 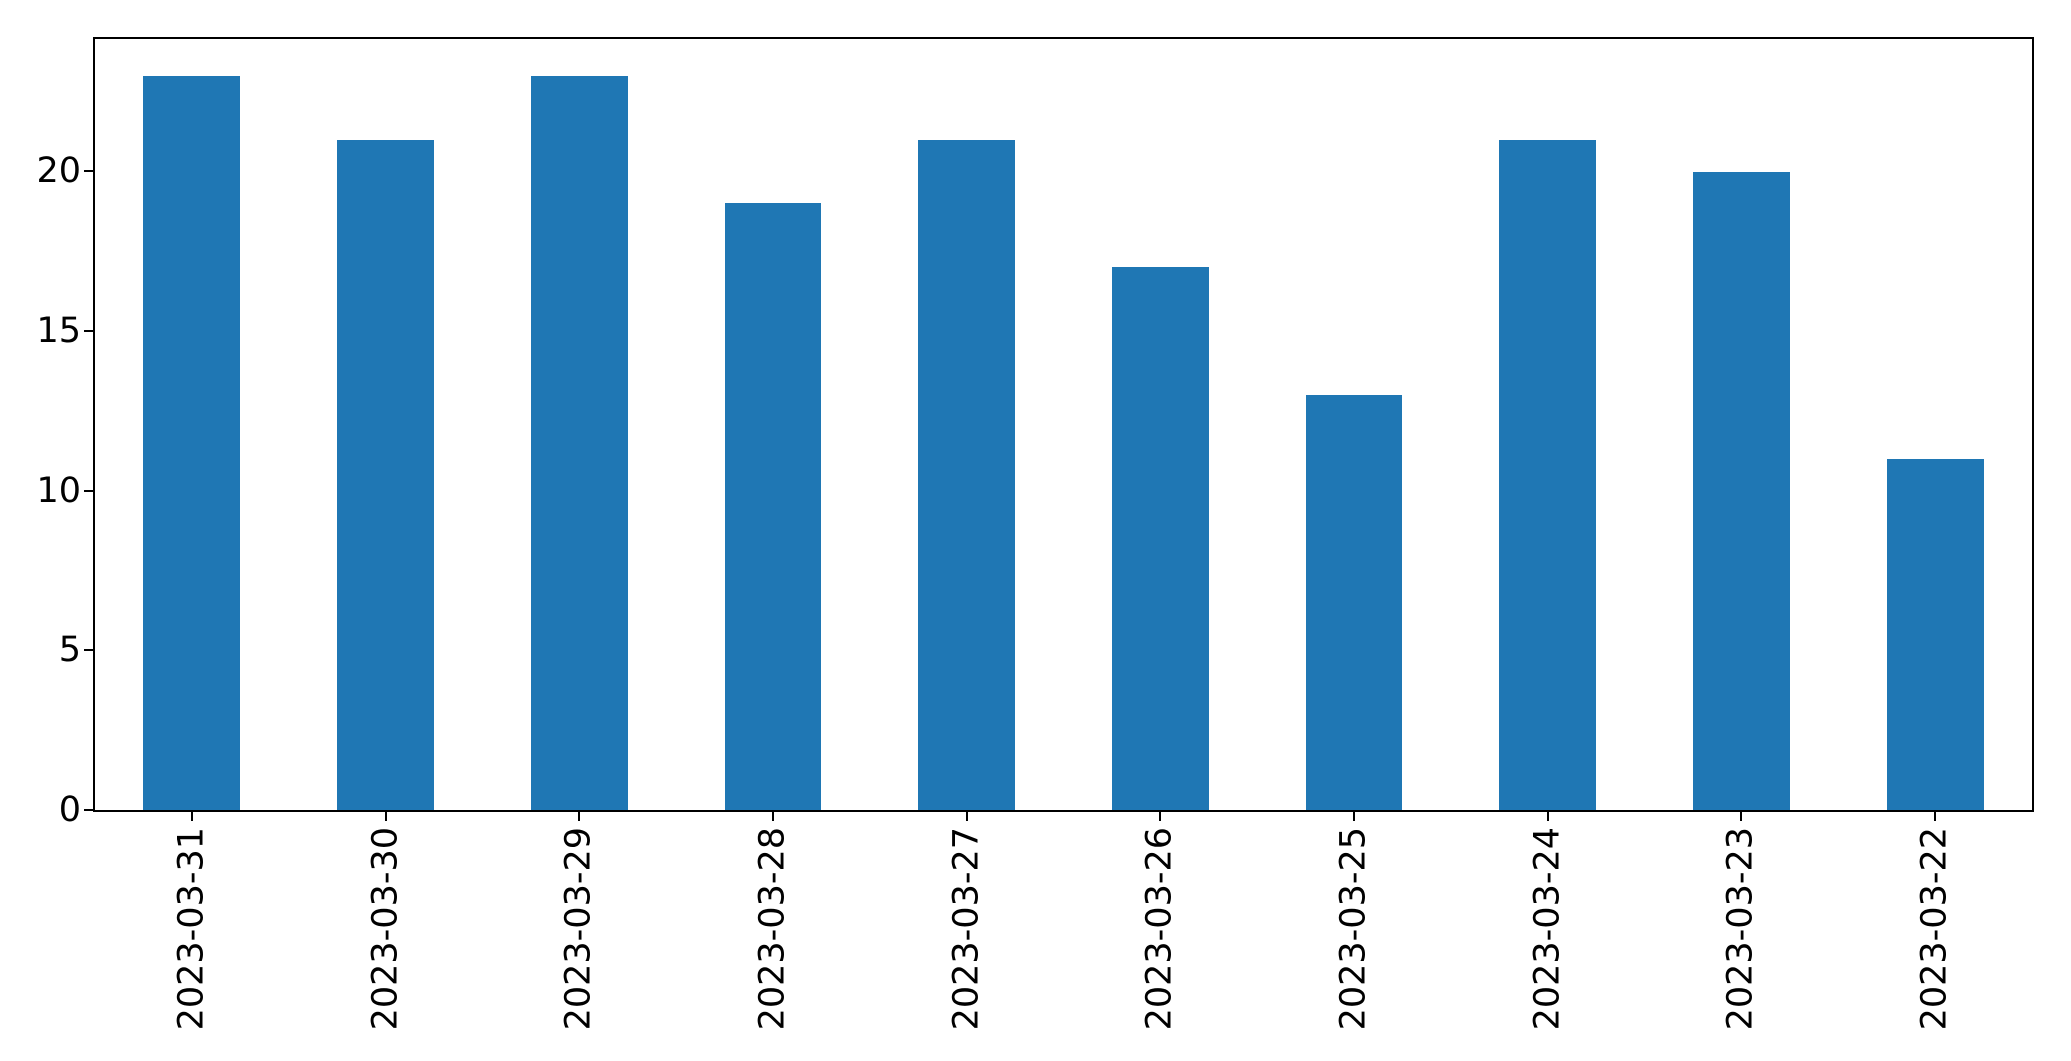 I want to click on x-tick-label: 2023-03-27, so click(x=966, y=929).